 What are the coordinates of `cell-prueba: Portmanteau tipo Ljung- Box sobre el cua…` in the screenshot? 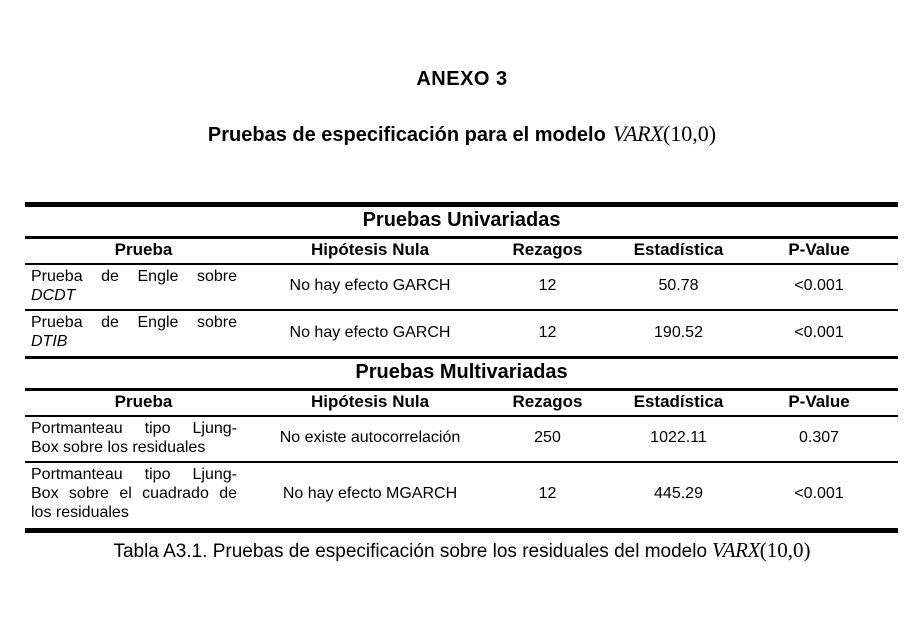 It's located at (143, 496).